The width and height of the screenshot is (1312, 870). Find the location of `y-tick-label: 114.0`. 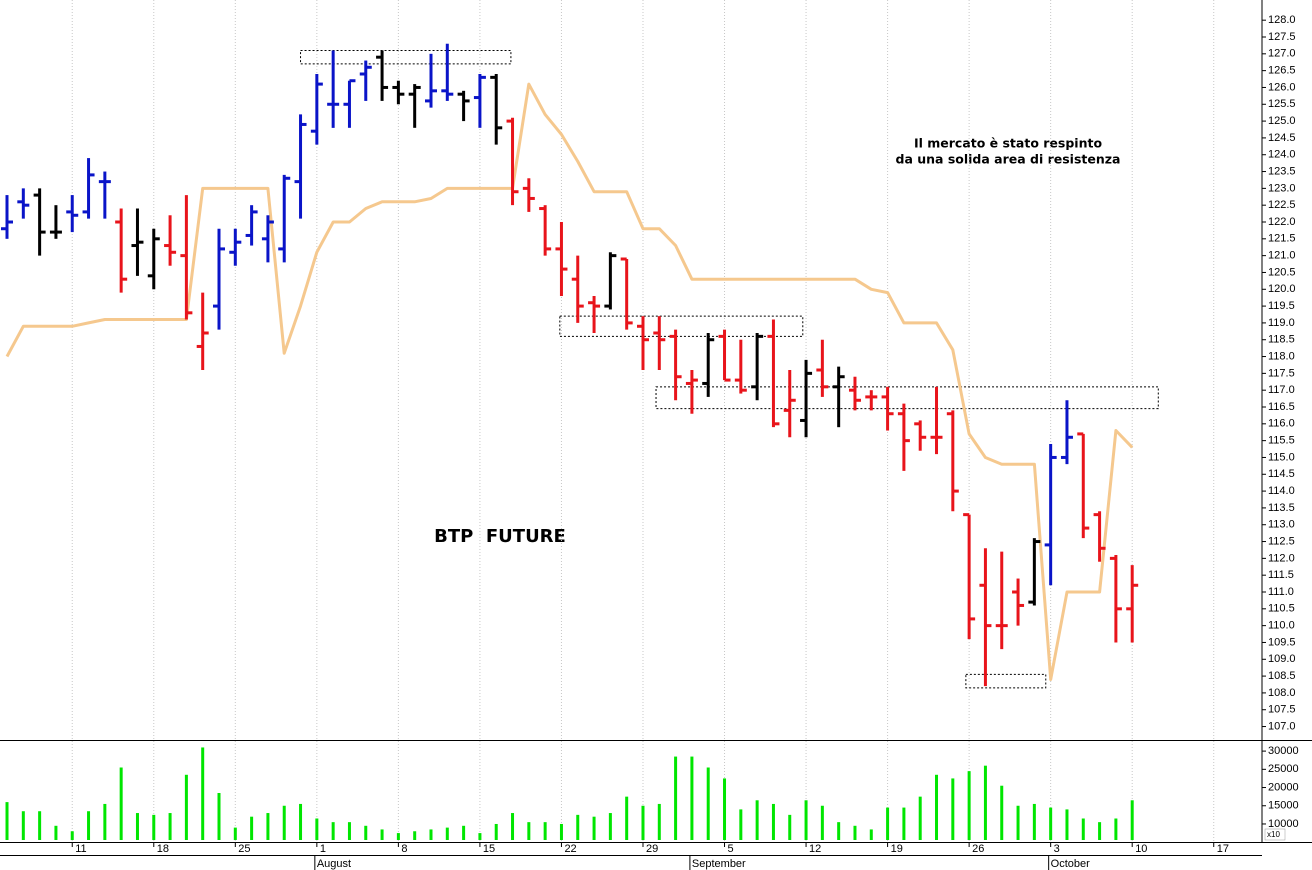

y-tick-label: 114.0 is located at coordinates (1281, 491).